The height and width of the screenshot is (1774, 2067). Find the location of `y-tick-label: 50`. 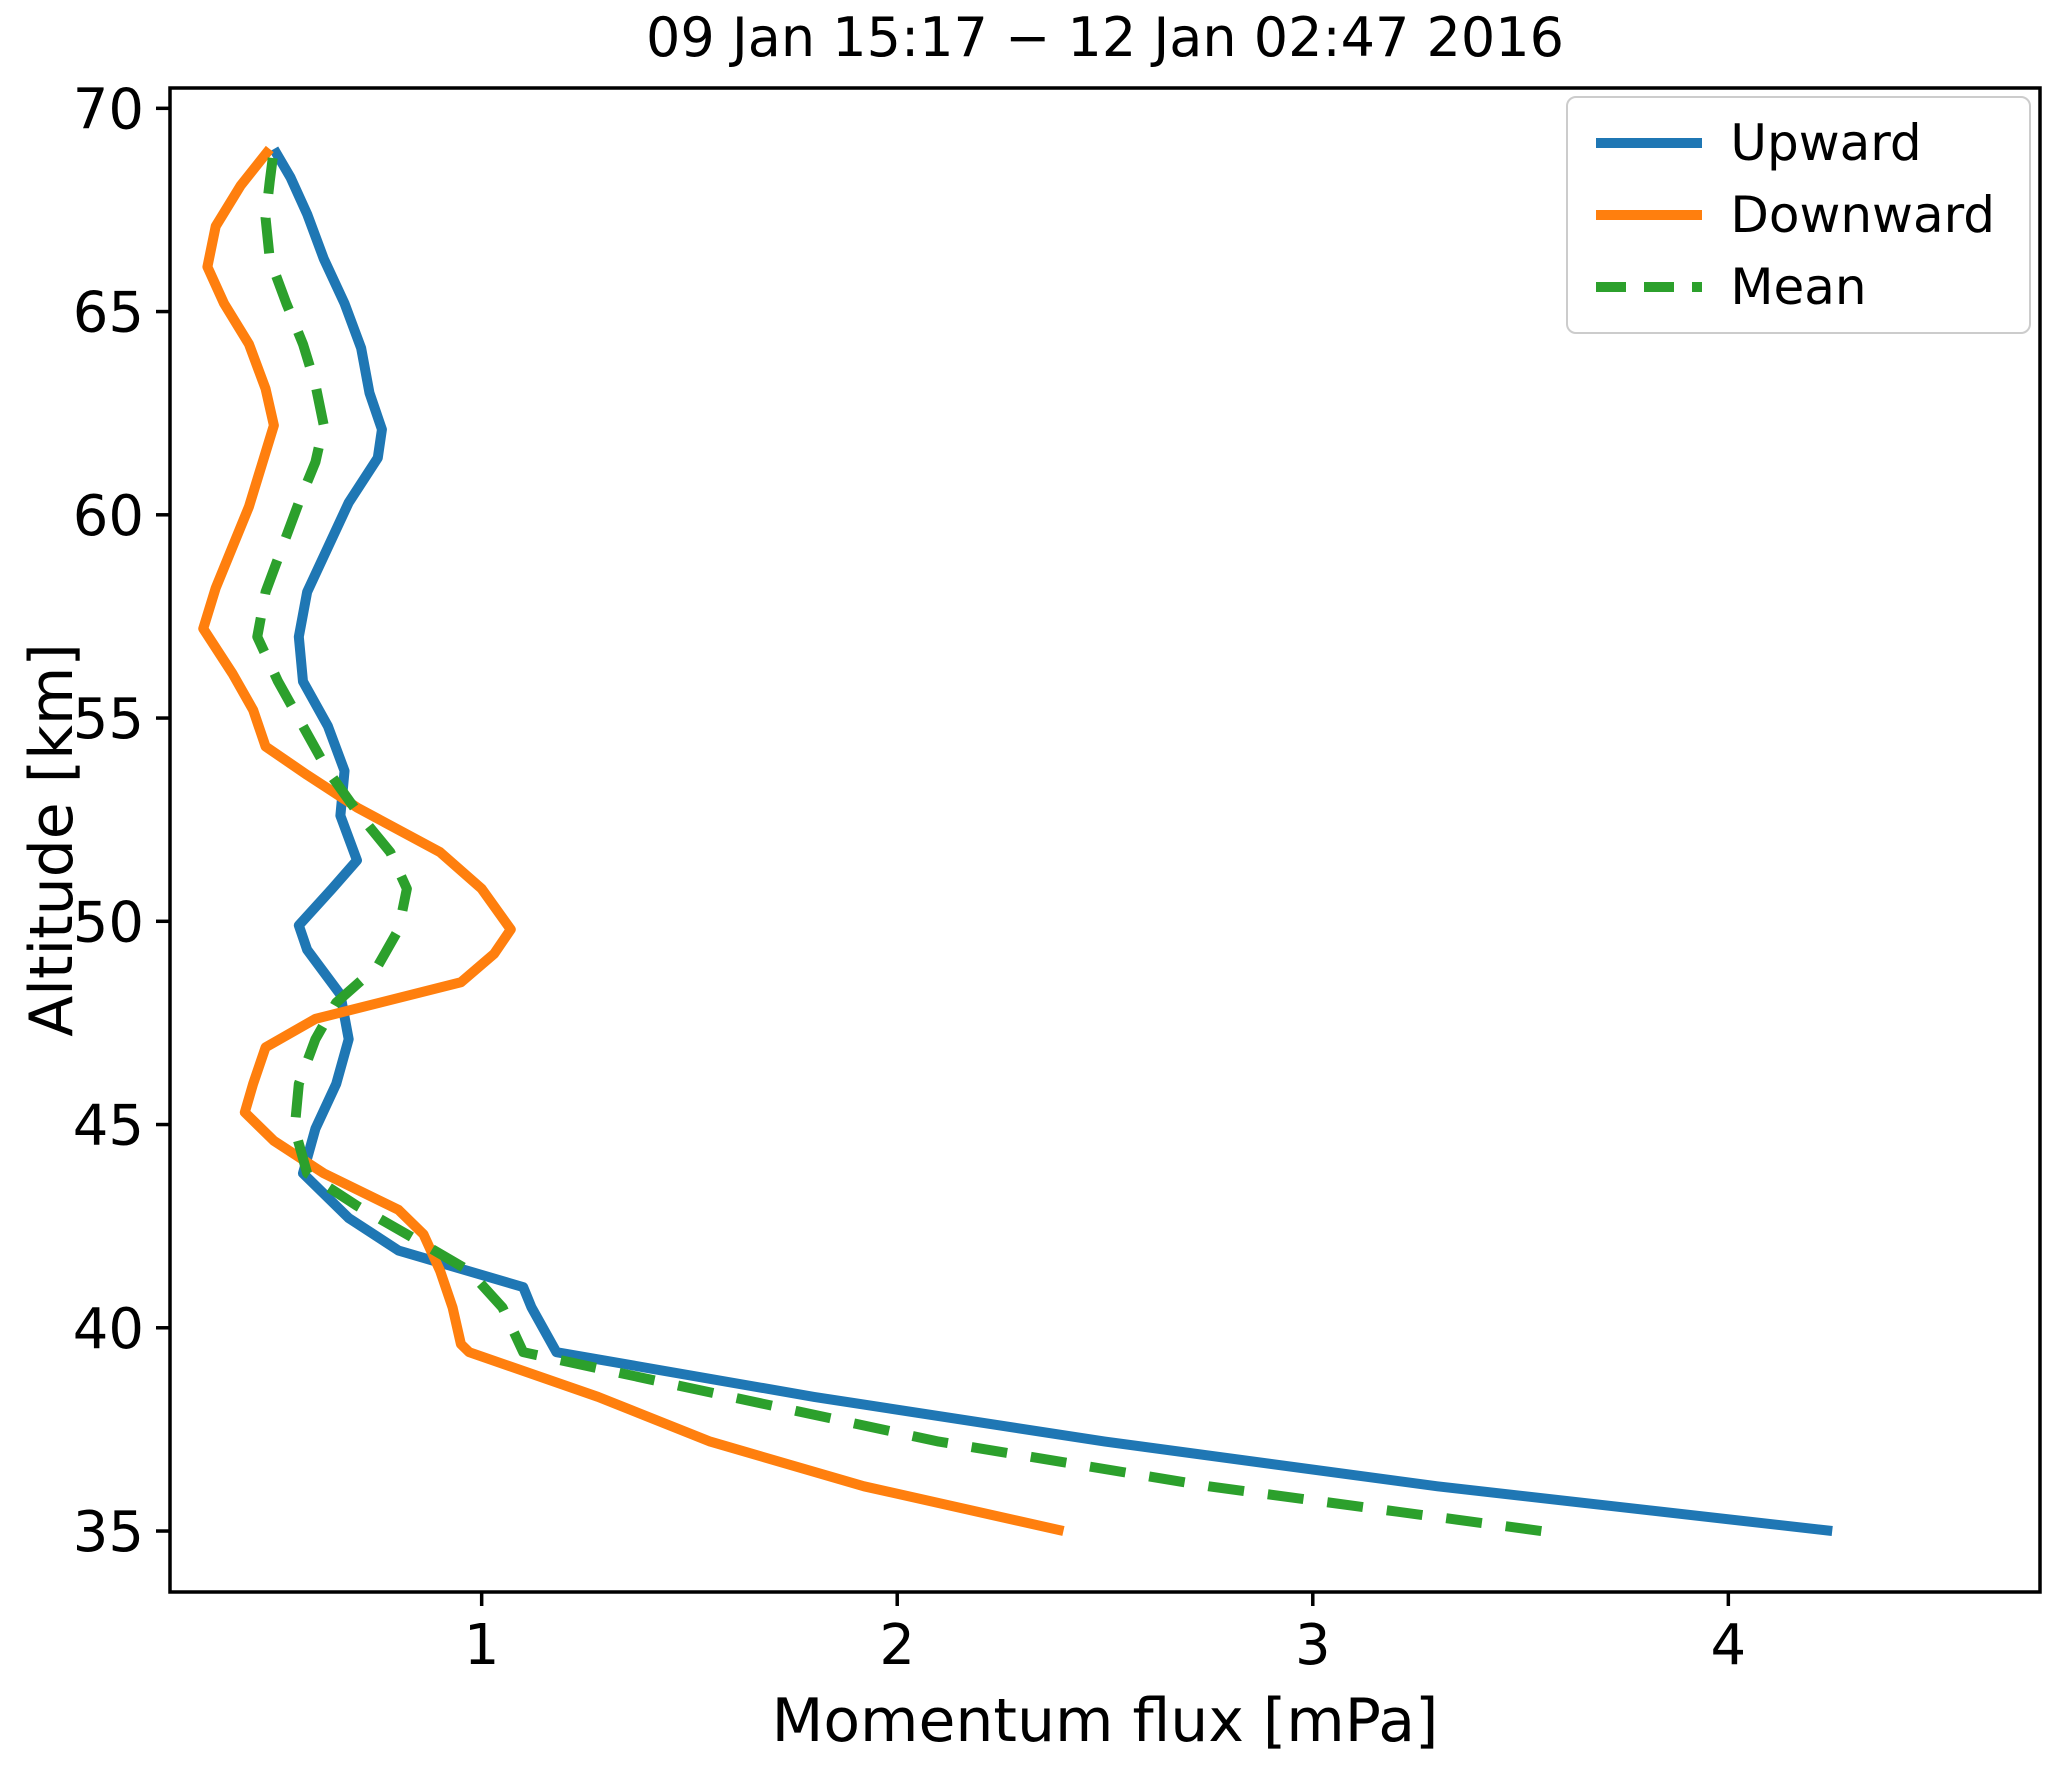

y-tick-label: 50 is located at coordinates (108, 922).